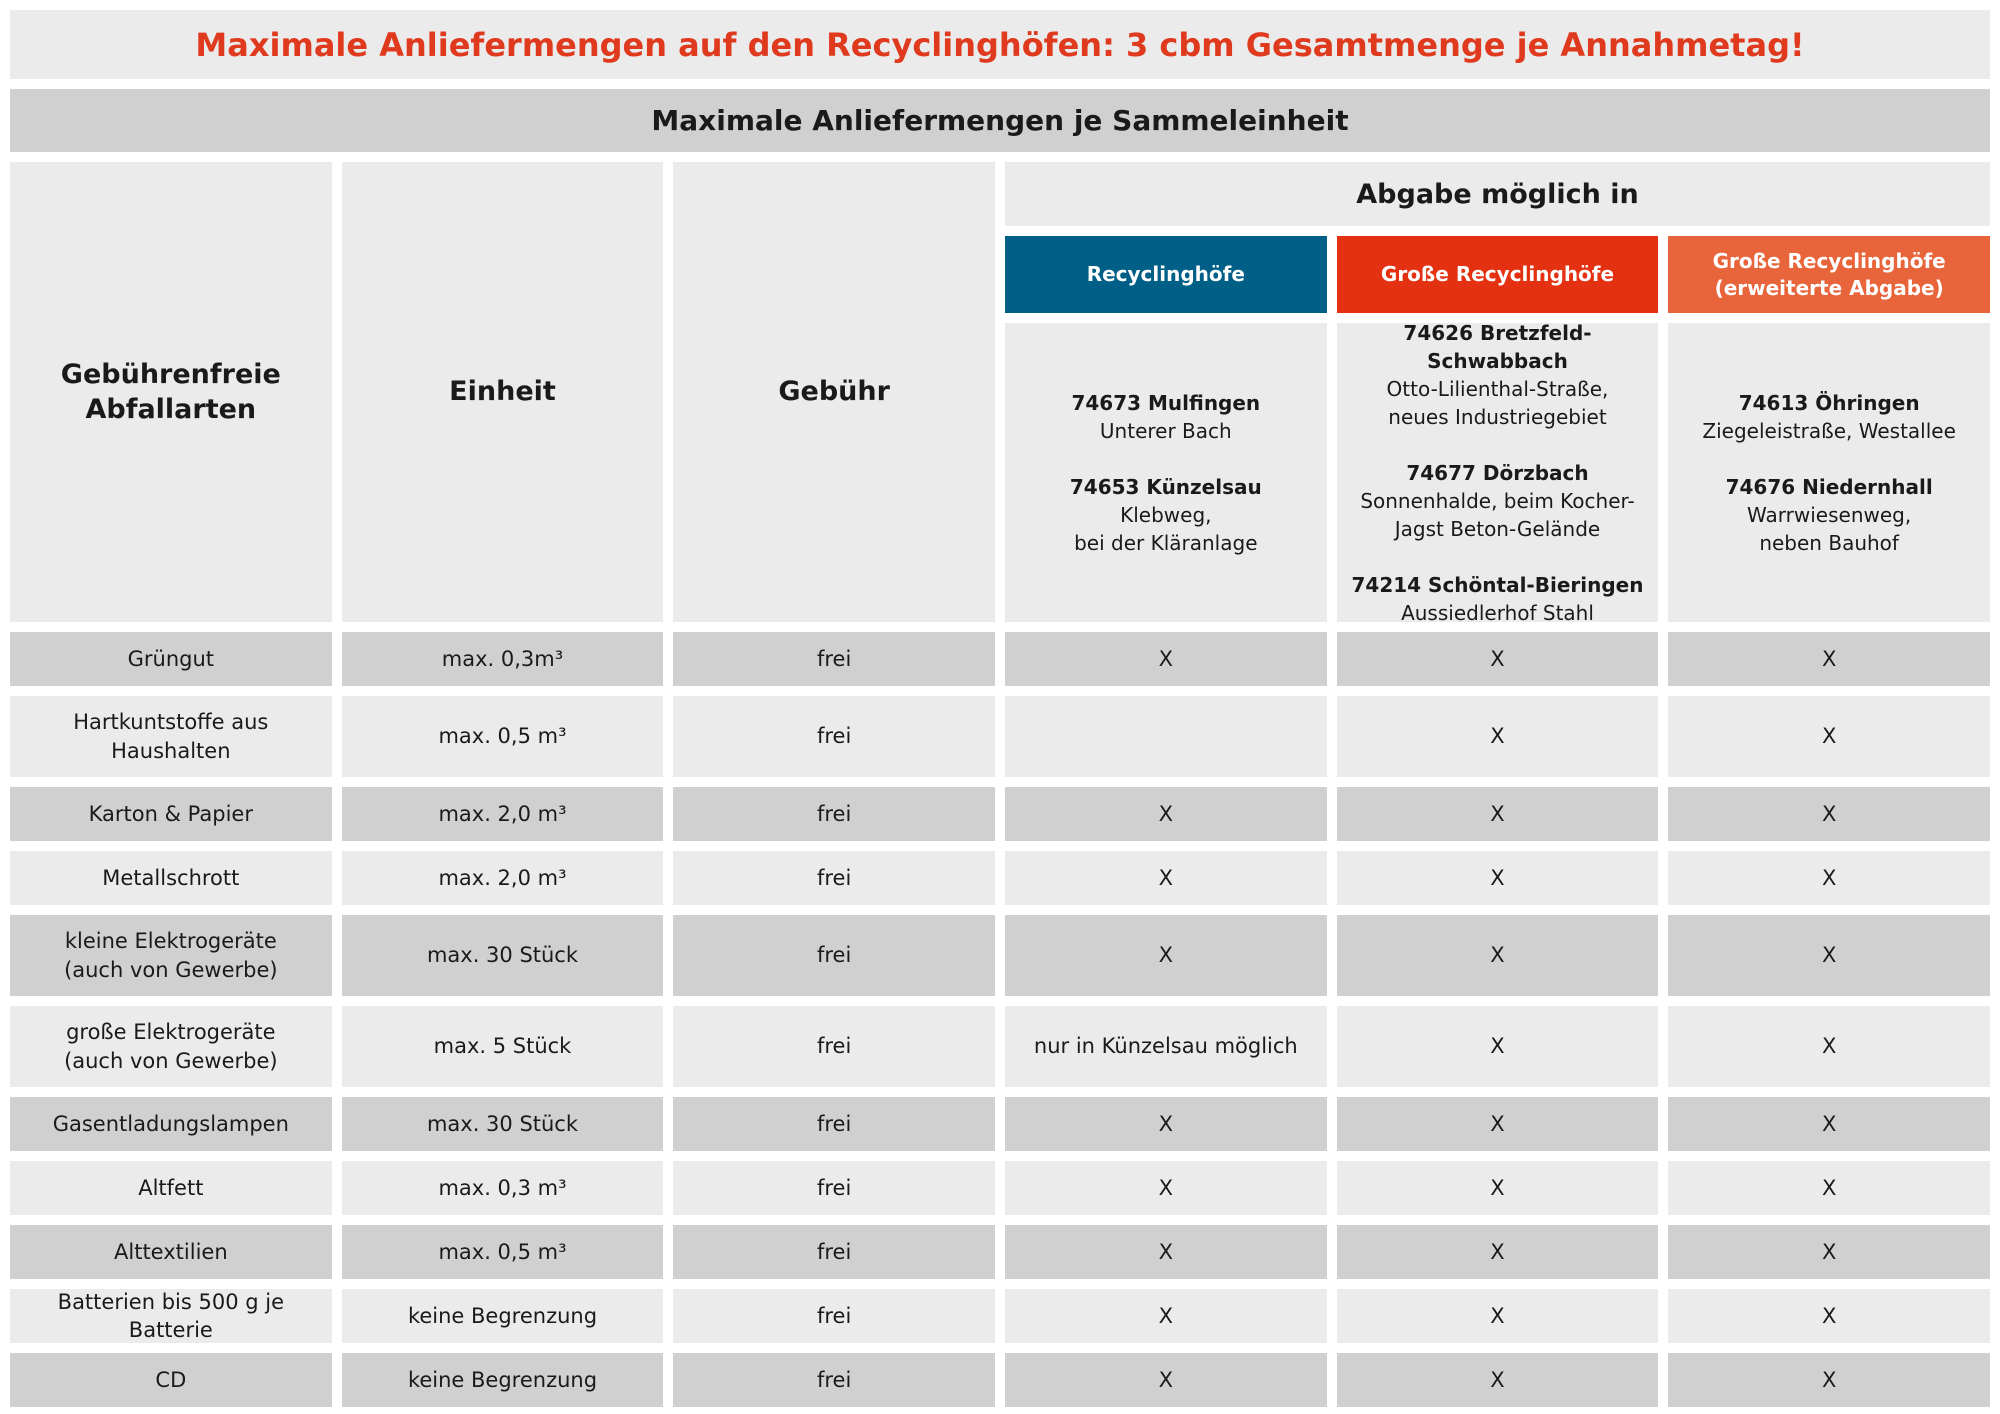  Describe the element at coordinates (1497, 584) in the screenshot. I see `site-place: 74214 Schöntal-Bieringen` at that location.